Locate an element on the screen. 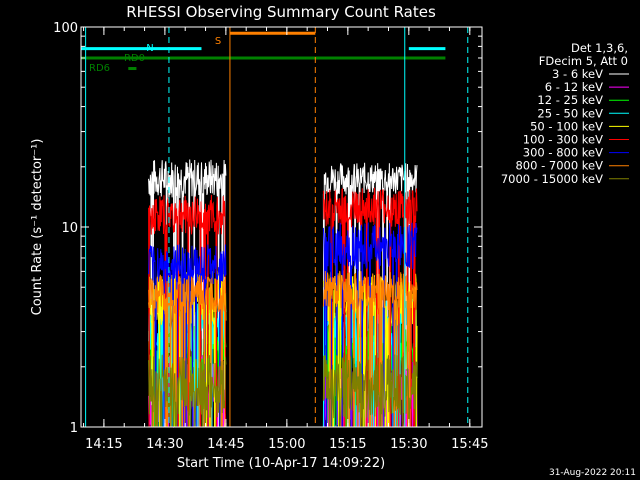 This screenshot has width=640, height=480. legend-entry-0: 3 - 6 keV is located at coordinates (577, 74).